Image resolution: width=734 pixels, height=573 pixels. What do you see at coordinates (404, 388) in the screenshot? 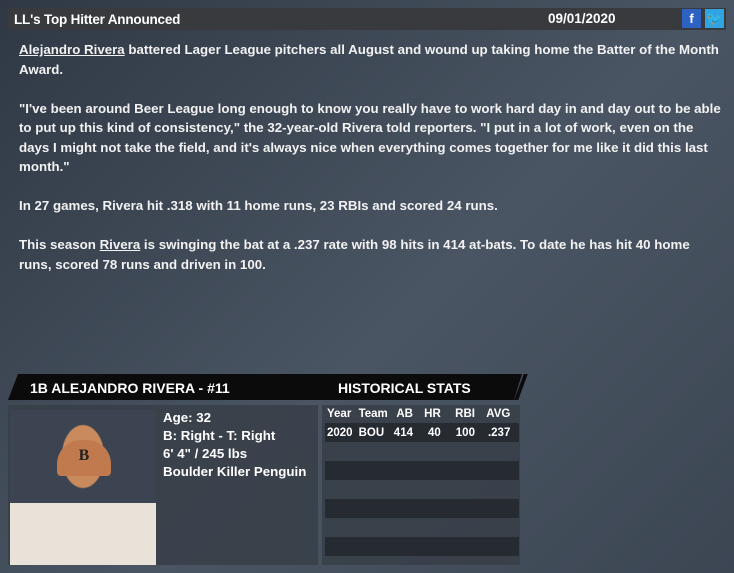
I see `stats-title: HISTORICAL STATS` at bounding box center [404, 388].